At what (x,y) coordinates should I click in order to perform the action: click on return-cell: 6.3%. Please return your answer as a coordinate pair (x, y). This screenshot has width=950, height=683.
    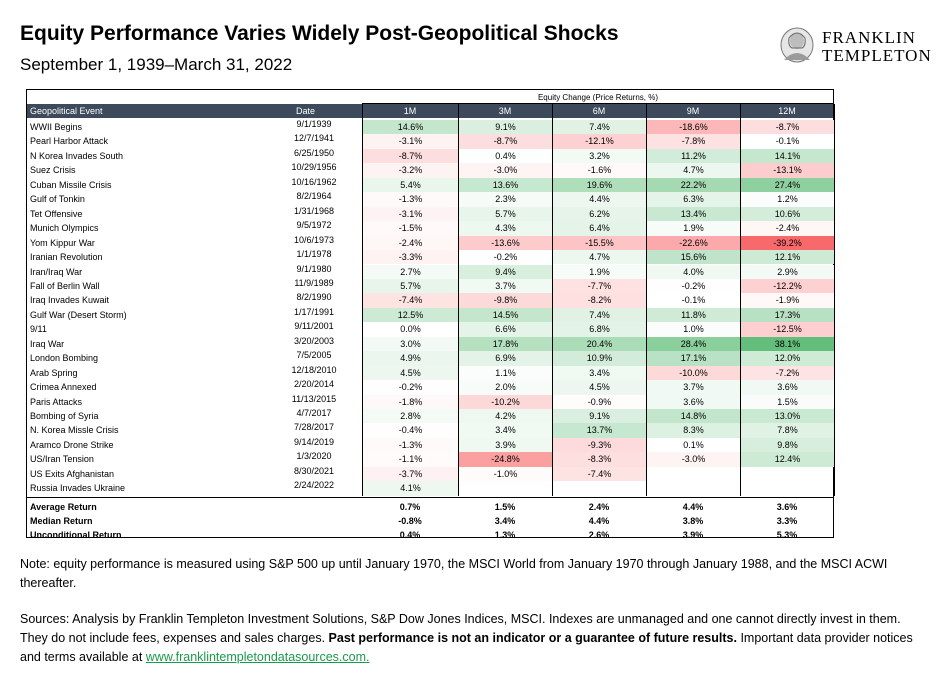
    Looking at the image, I should click on (693, 199).